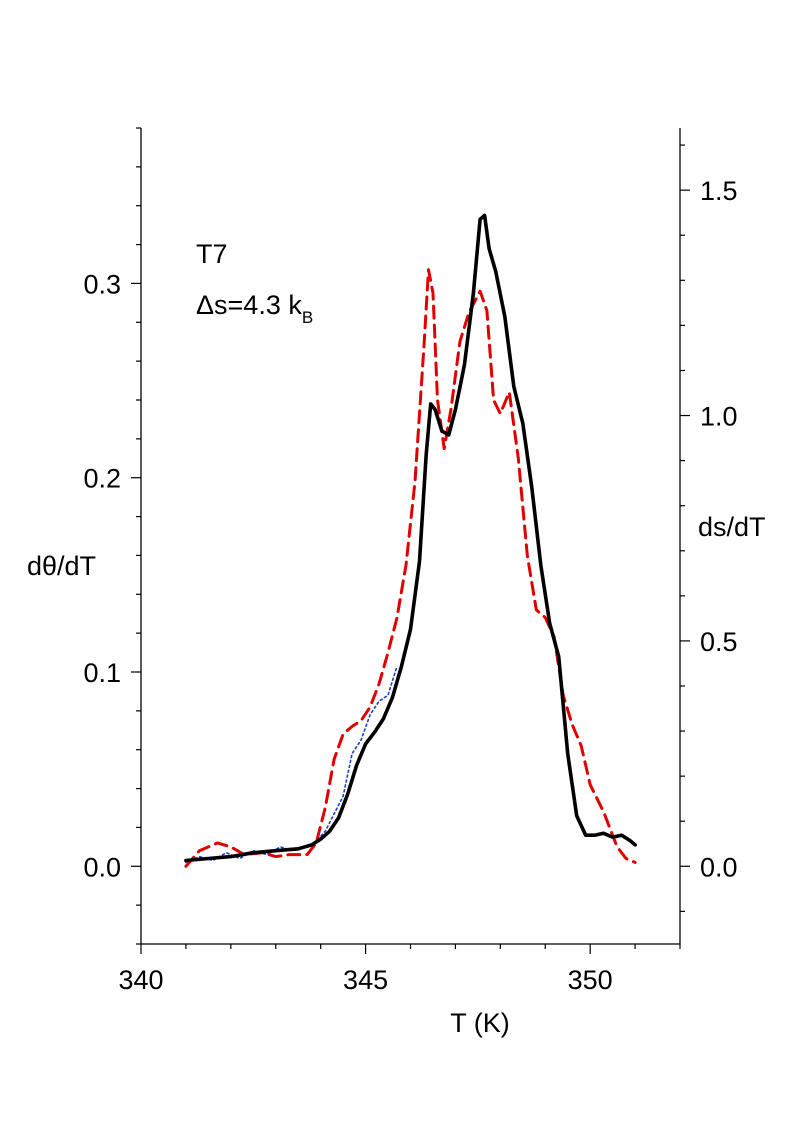 The image size is (788, 1134). Describe the element at coordinates (102, 284) in the screenshot. I see `y-left-tick-label: 0.3` at that location.